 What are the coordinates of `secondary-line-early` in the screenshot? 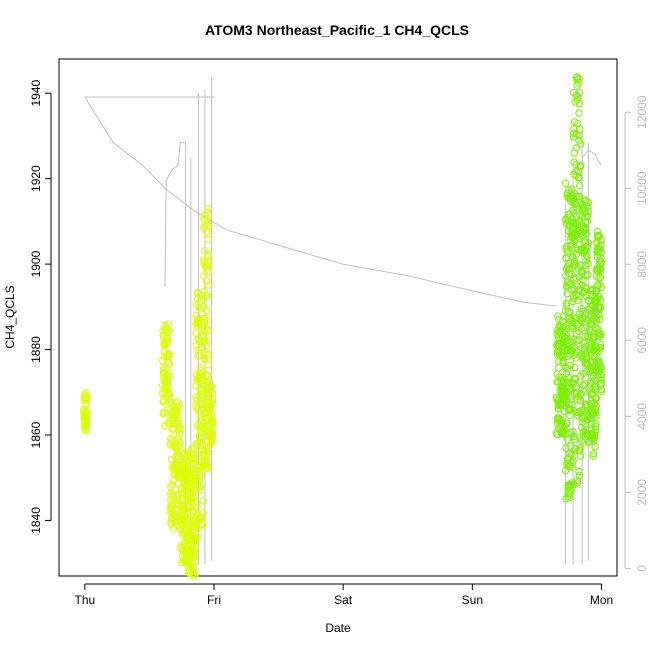 It's located at (175, 215).